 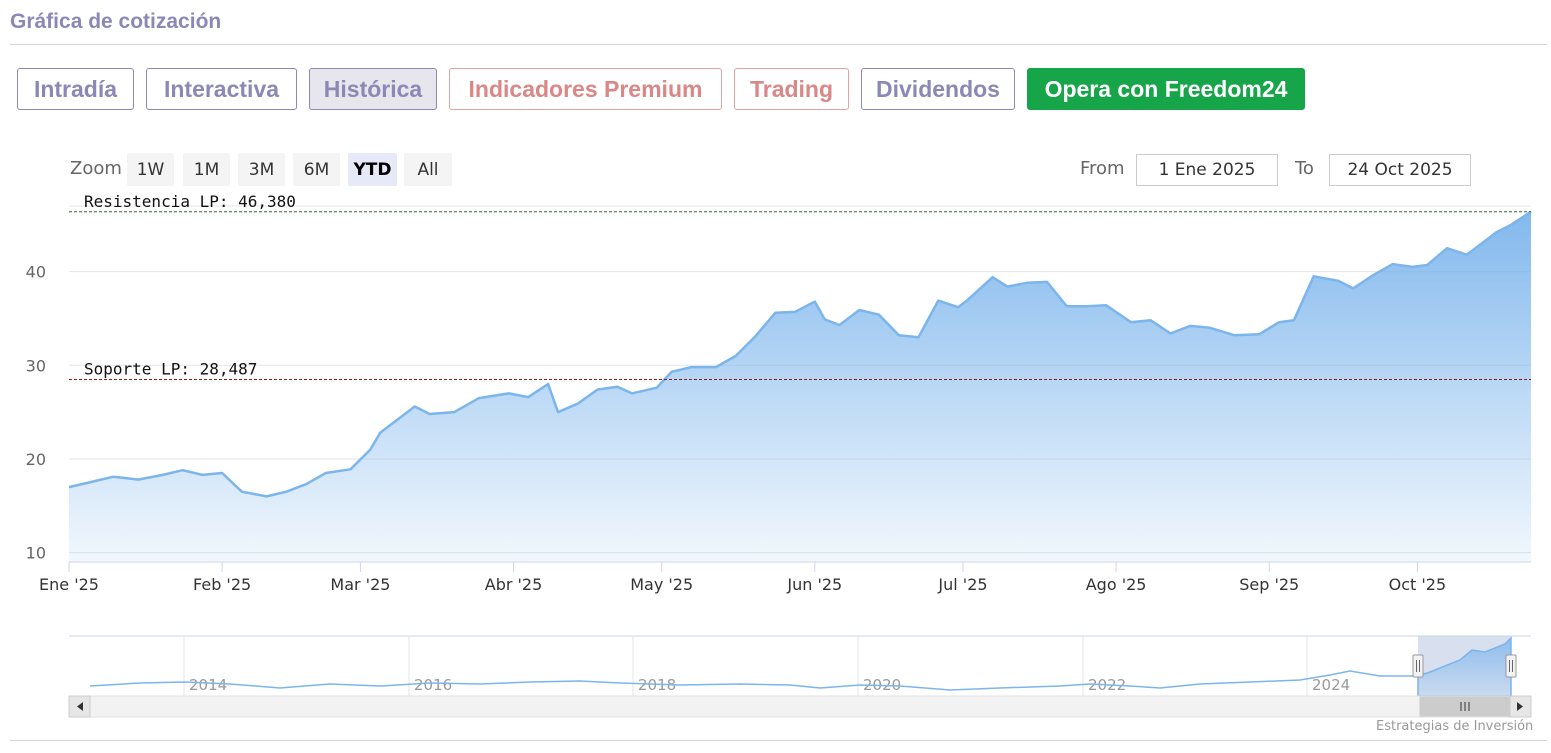 I want to click on resistance-label: Resistencia LP: 46,380, so click(x=190, y=201).